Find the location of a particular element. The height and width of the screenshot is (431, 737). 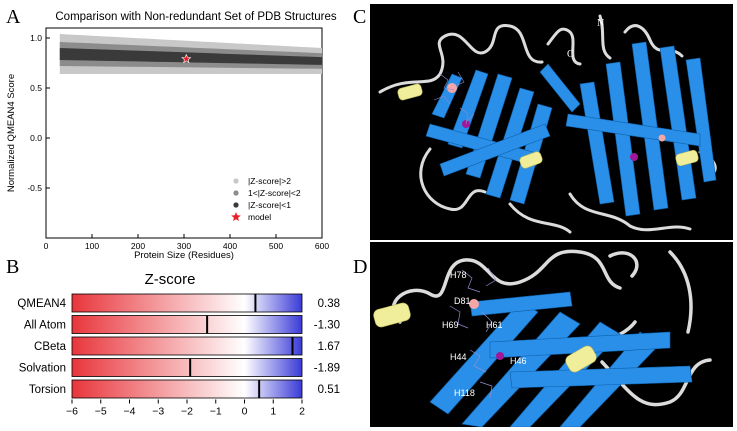

y-axis-label: Normalized QMEAN4 Score is located at coordinates (11, 133).